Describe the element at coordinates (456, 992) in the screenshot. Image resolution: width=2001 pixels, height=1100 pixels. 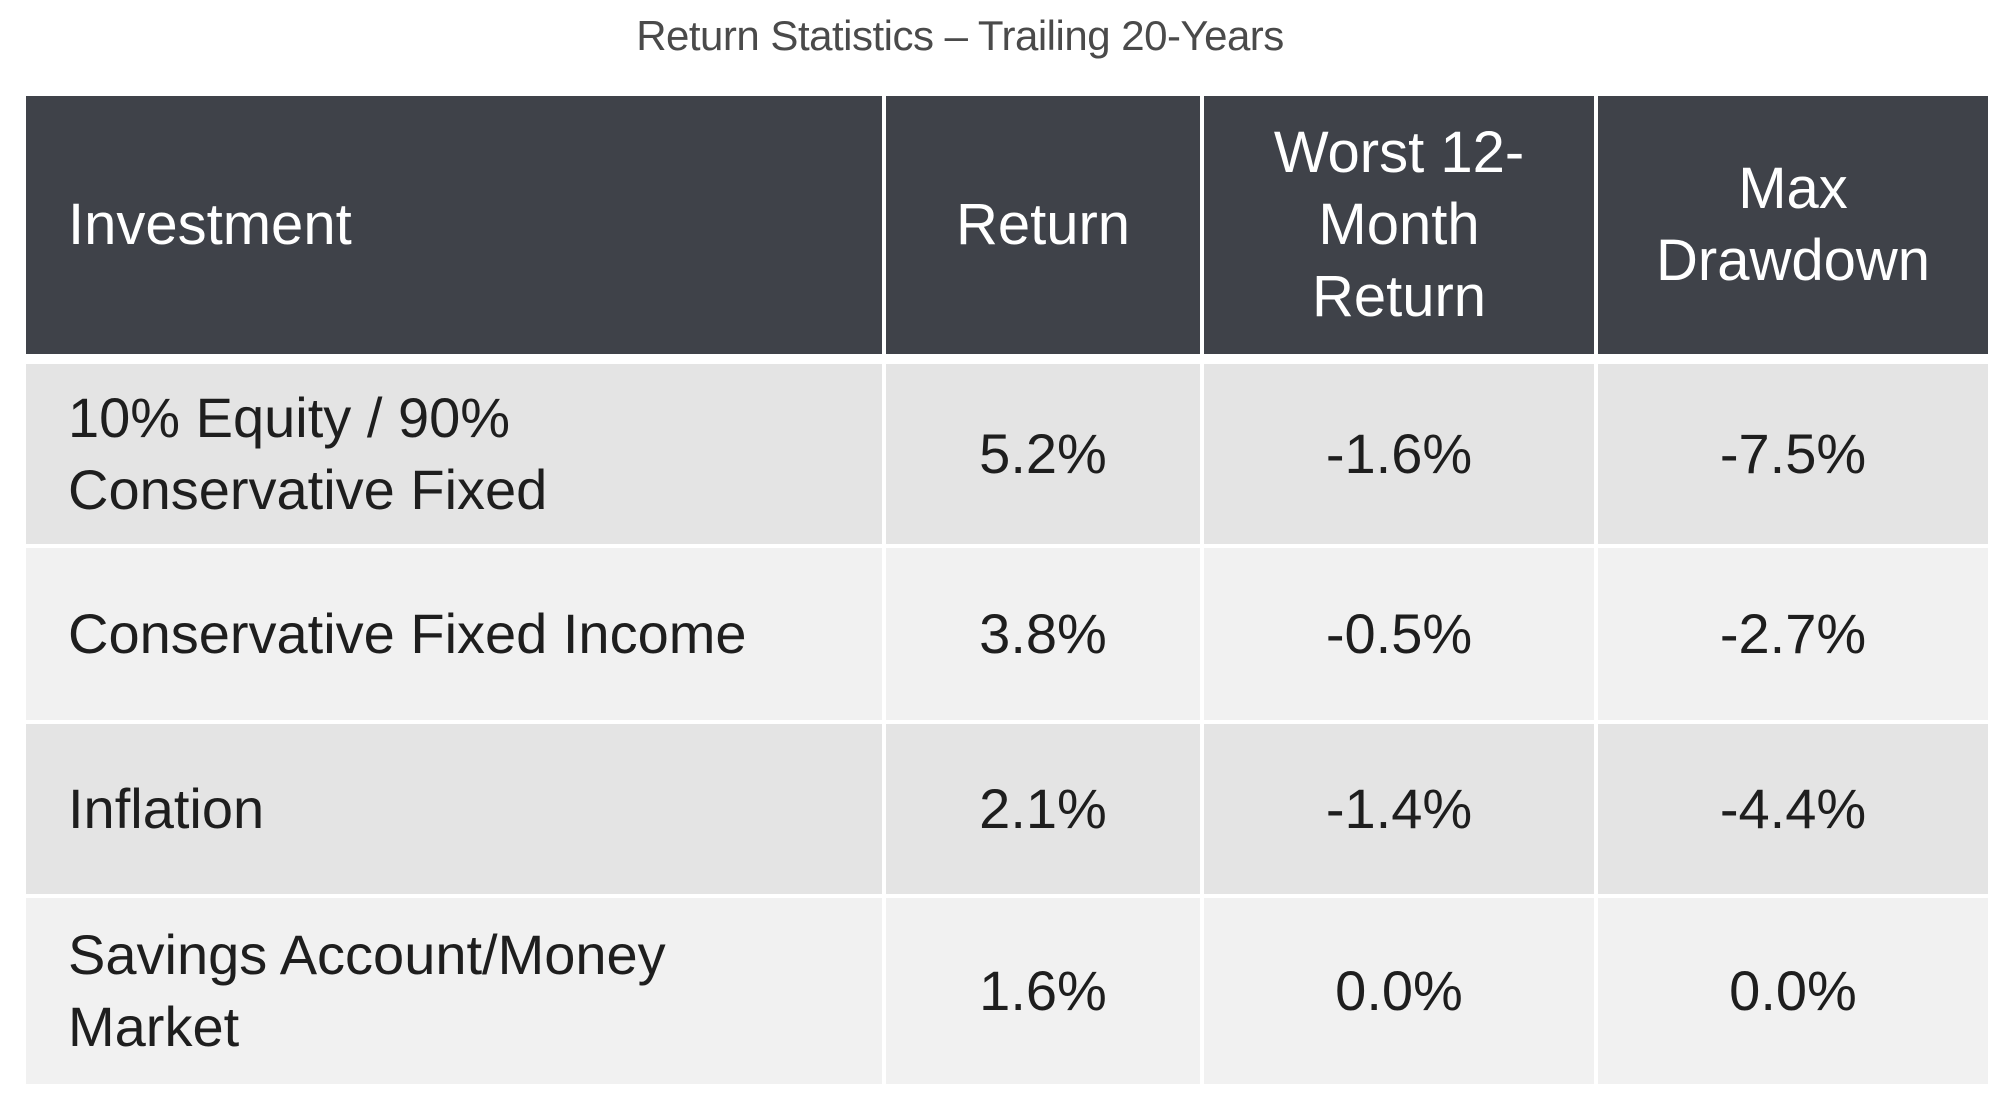
I see `investment-cell: Savings Account/Money Market` at that location.